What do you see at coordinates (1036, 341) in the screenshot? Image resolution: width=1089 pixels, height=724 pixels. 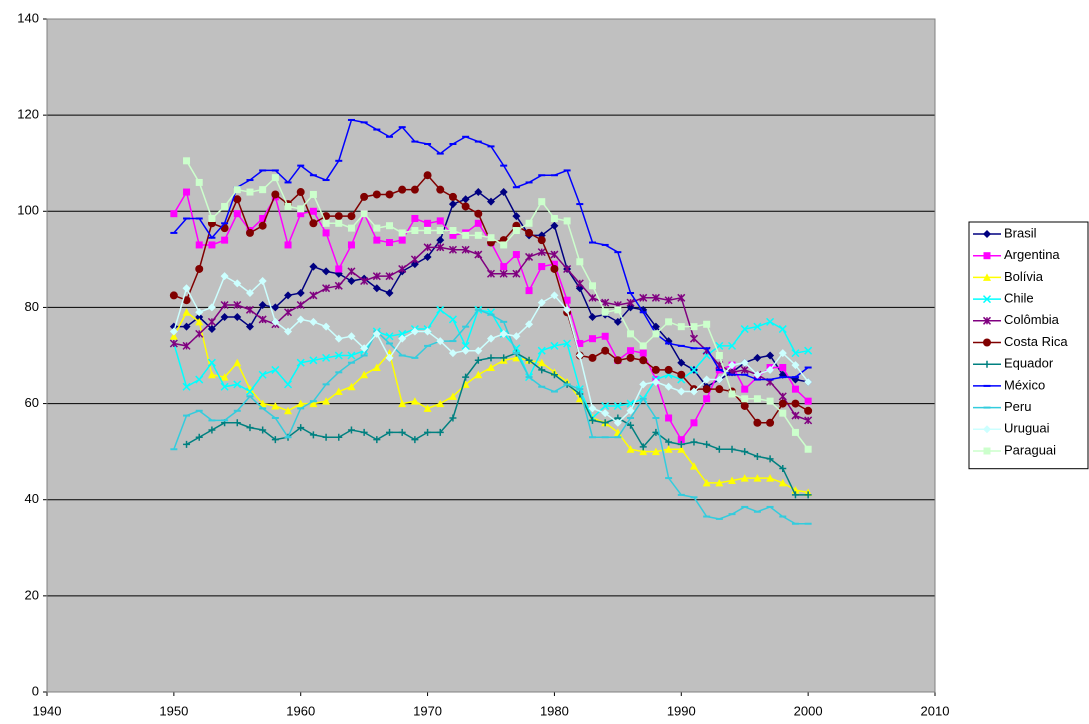 I see `legend-label: Costa Rica` at bounding box center [1036, 341].